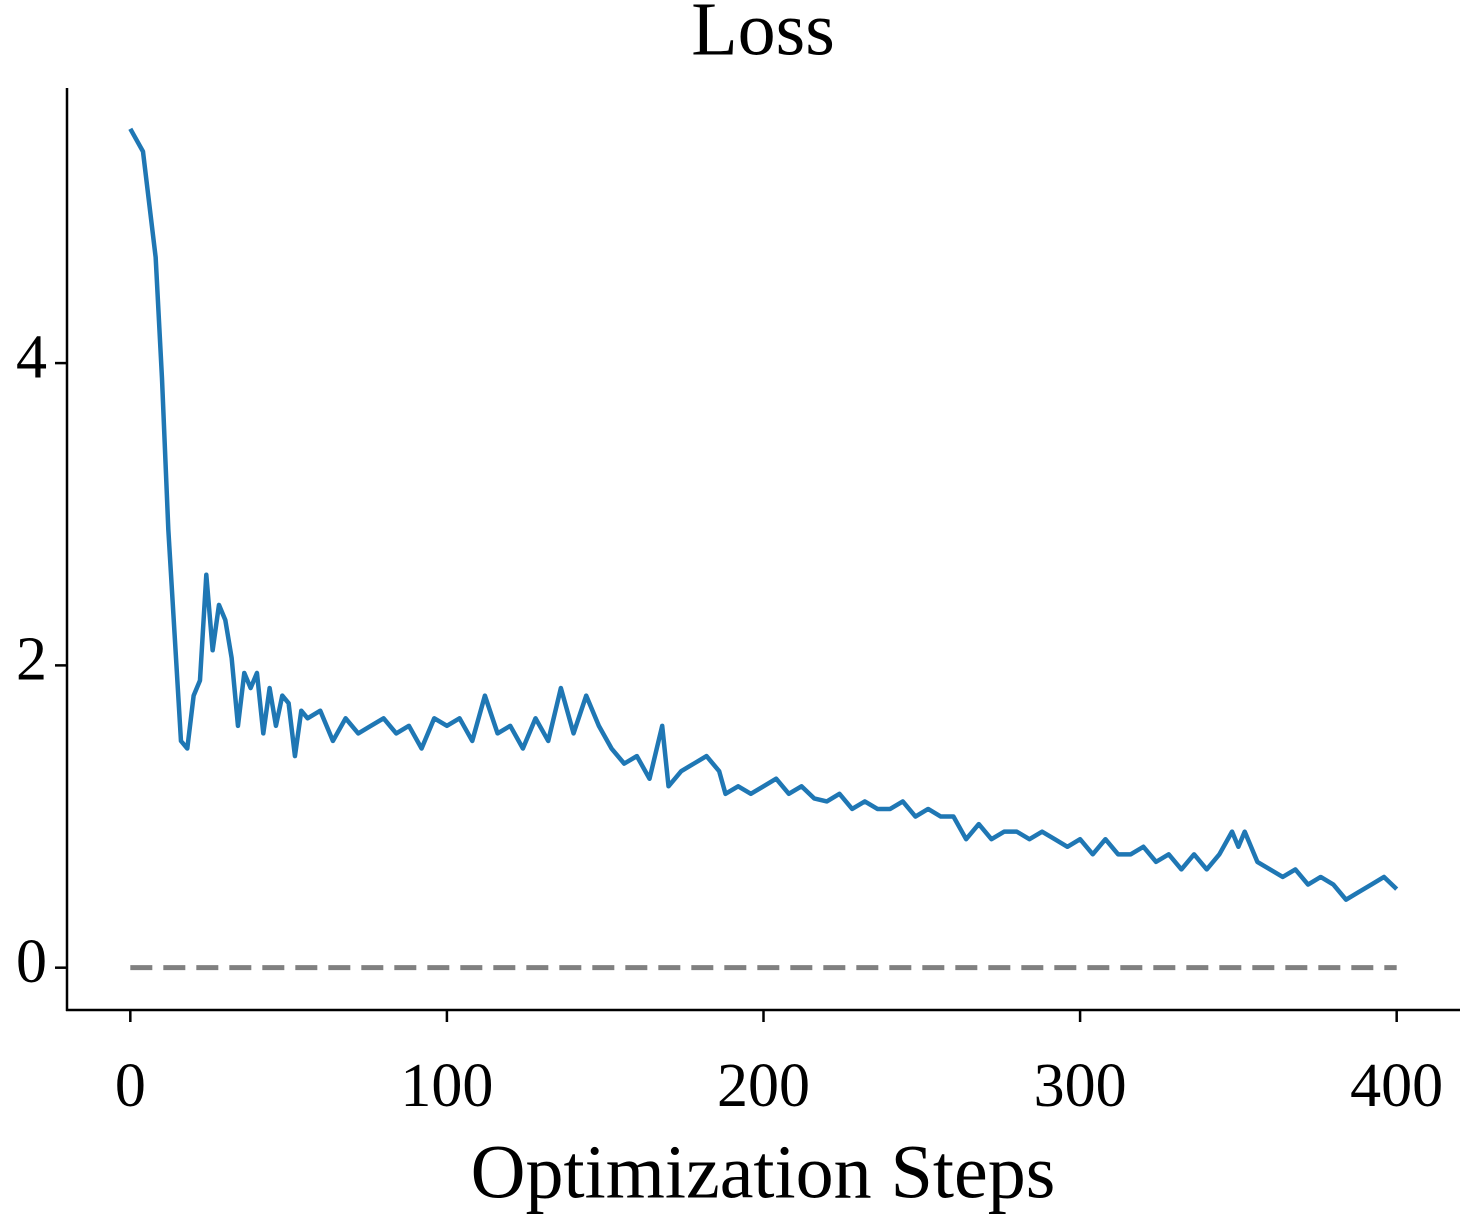 This screenshot has height=1228, width=1461. What do you see at coordinates (1080, 1086) in the screenshot?
I see `x-tick-label: 300` at bounding box center [1080, 1086].